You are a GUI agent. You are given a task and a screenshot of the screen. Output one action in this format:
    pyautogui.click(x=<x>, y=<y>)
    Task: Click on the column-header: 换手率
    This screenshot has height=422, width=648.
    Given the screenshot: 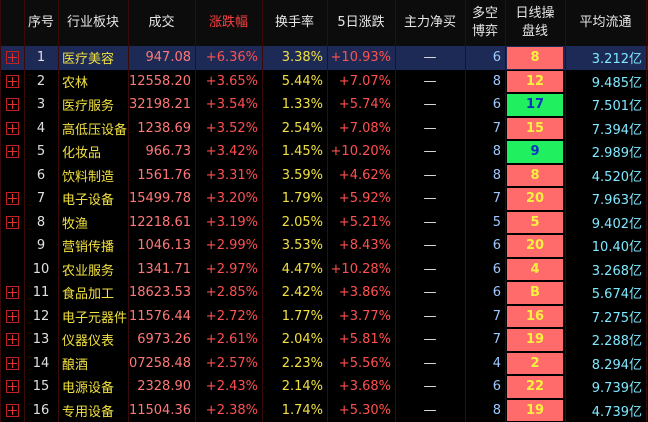 What is the action you would take?
    pyautogui.click(x=294, y=22)
    